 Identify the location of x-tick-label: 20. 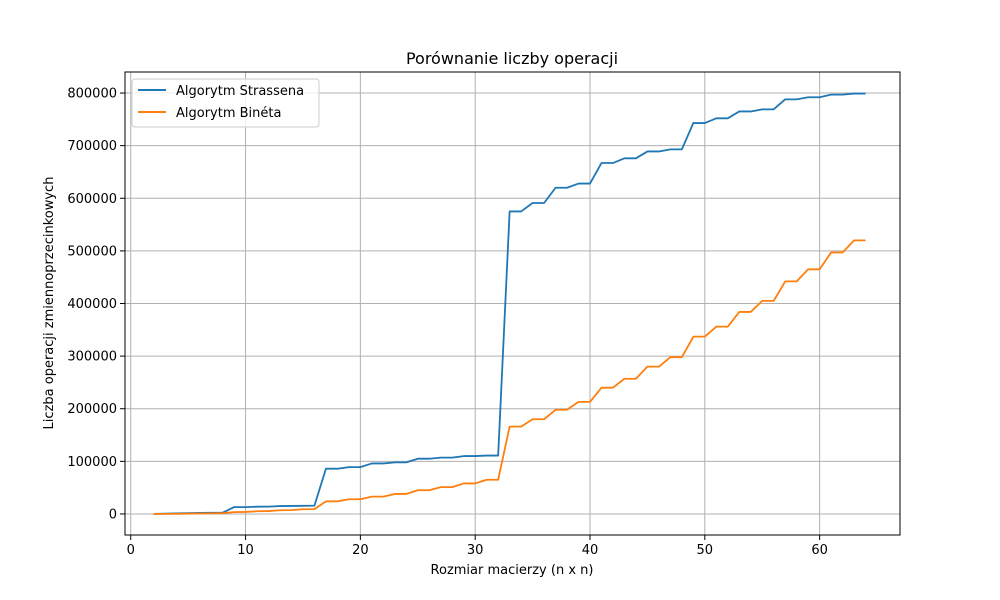
(360, 550).